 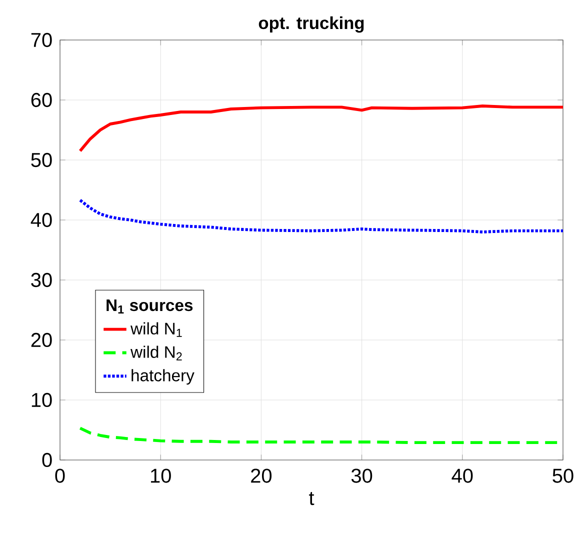 I want to click on legend-label: wild N$_{1}$, so click(x=156, y=329).